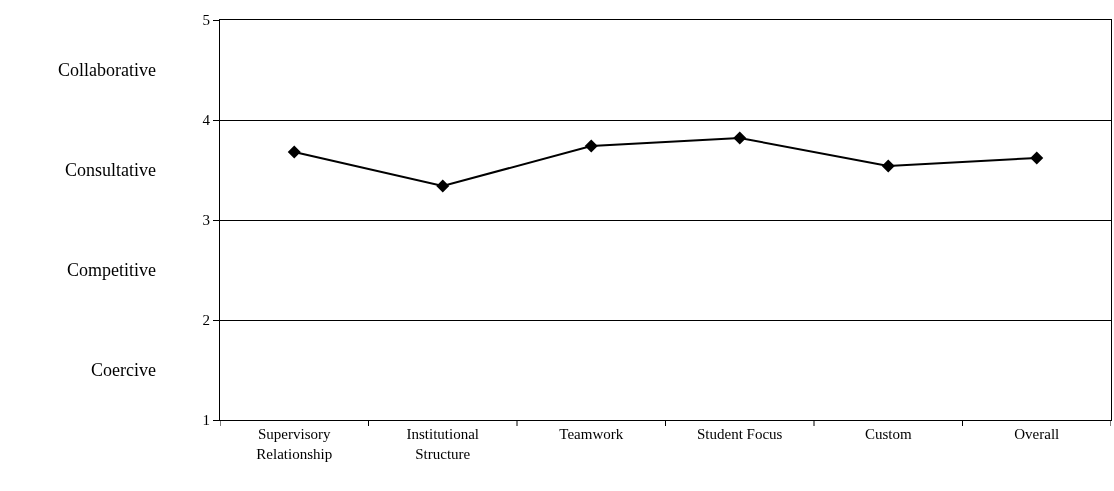  What do you see at coordinates (206, 120) in the screenshot?
I see `y-tick-label: 4` at bounding box center [206, 120].